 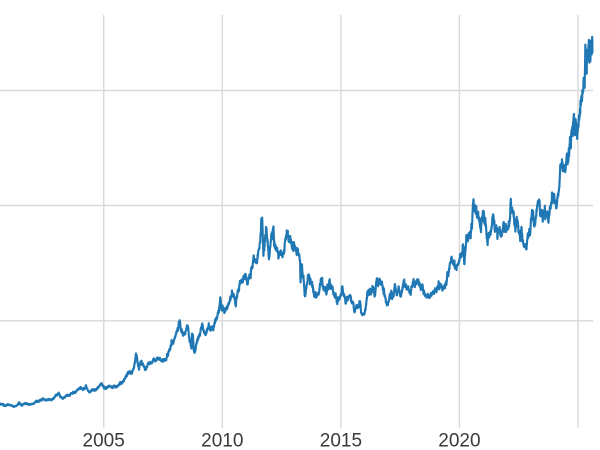 What do you see at coordinates (341, 440) in the screenshot?
I see `svg-text: 2015` at bounding box center [341, 440].